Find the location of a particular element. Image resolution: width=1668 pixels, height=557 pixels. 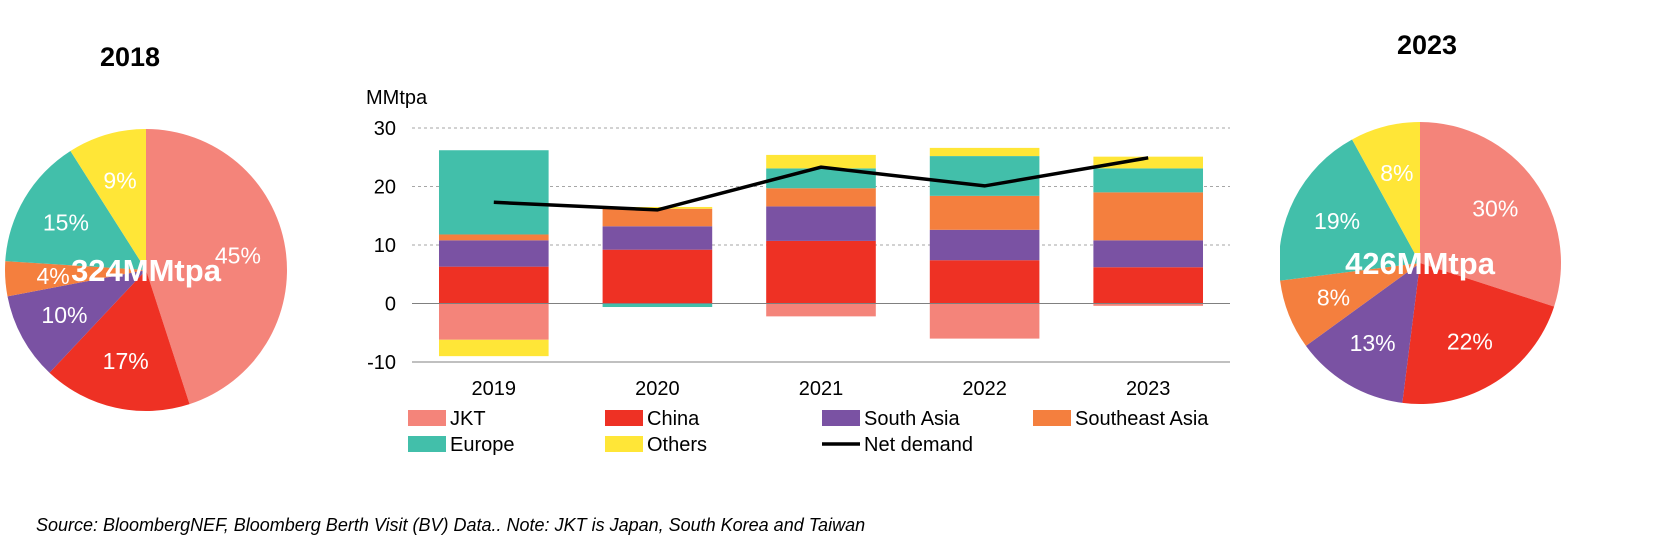

pie-chart-2018: 45% 17% 10% 4% 15% 9% 324MMtpa is located at coordinates (145, 270).